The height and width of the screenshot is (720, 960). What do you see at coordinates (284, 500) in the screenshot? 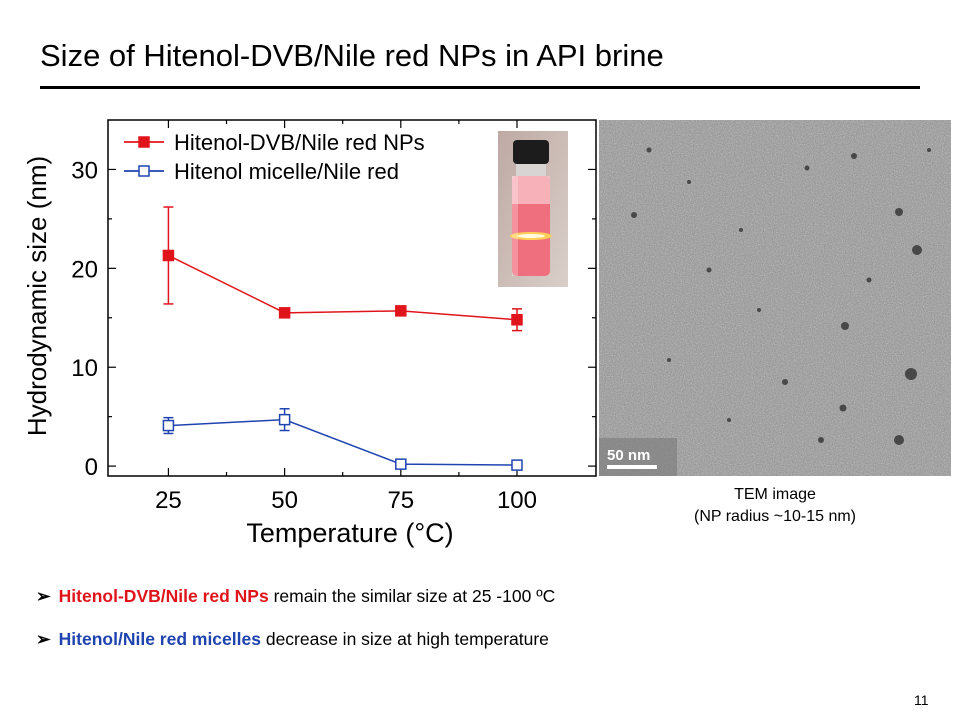
I see `x-tick-label: 50` at bounding box center [284, 500].